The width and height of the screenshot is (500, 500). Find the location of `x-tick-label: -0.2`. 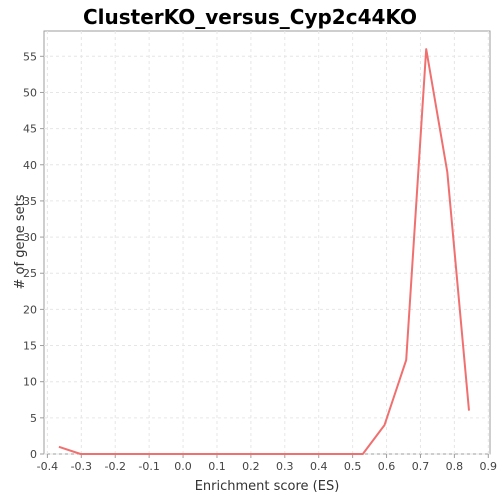

x-tick-label: -0.2 is located at coordinates (114, 466).